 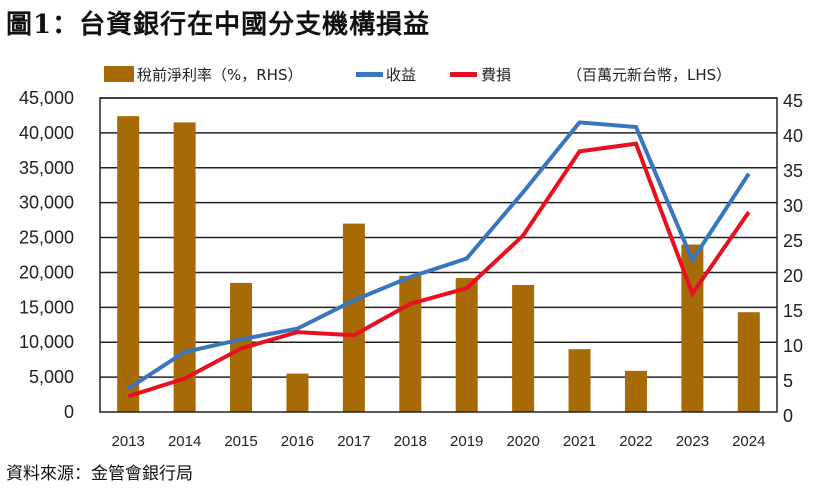 I want to click on left-tick-label: 45,000, so click(x=46, y=98).